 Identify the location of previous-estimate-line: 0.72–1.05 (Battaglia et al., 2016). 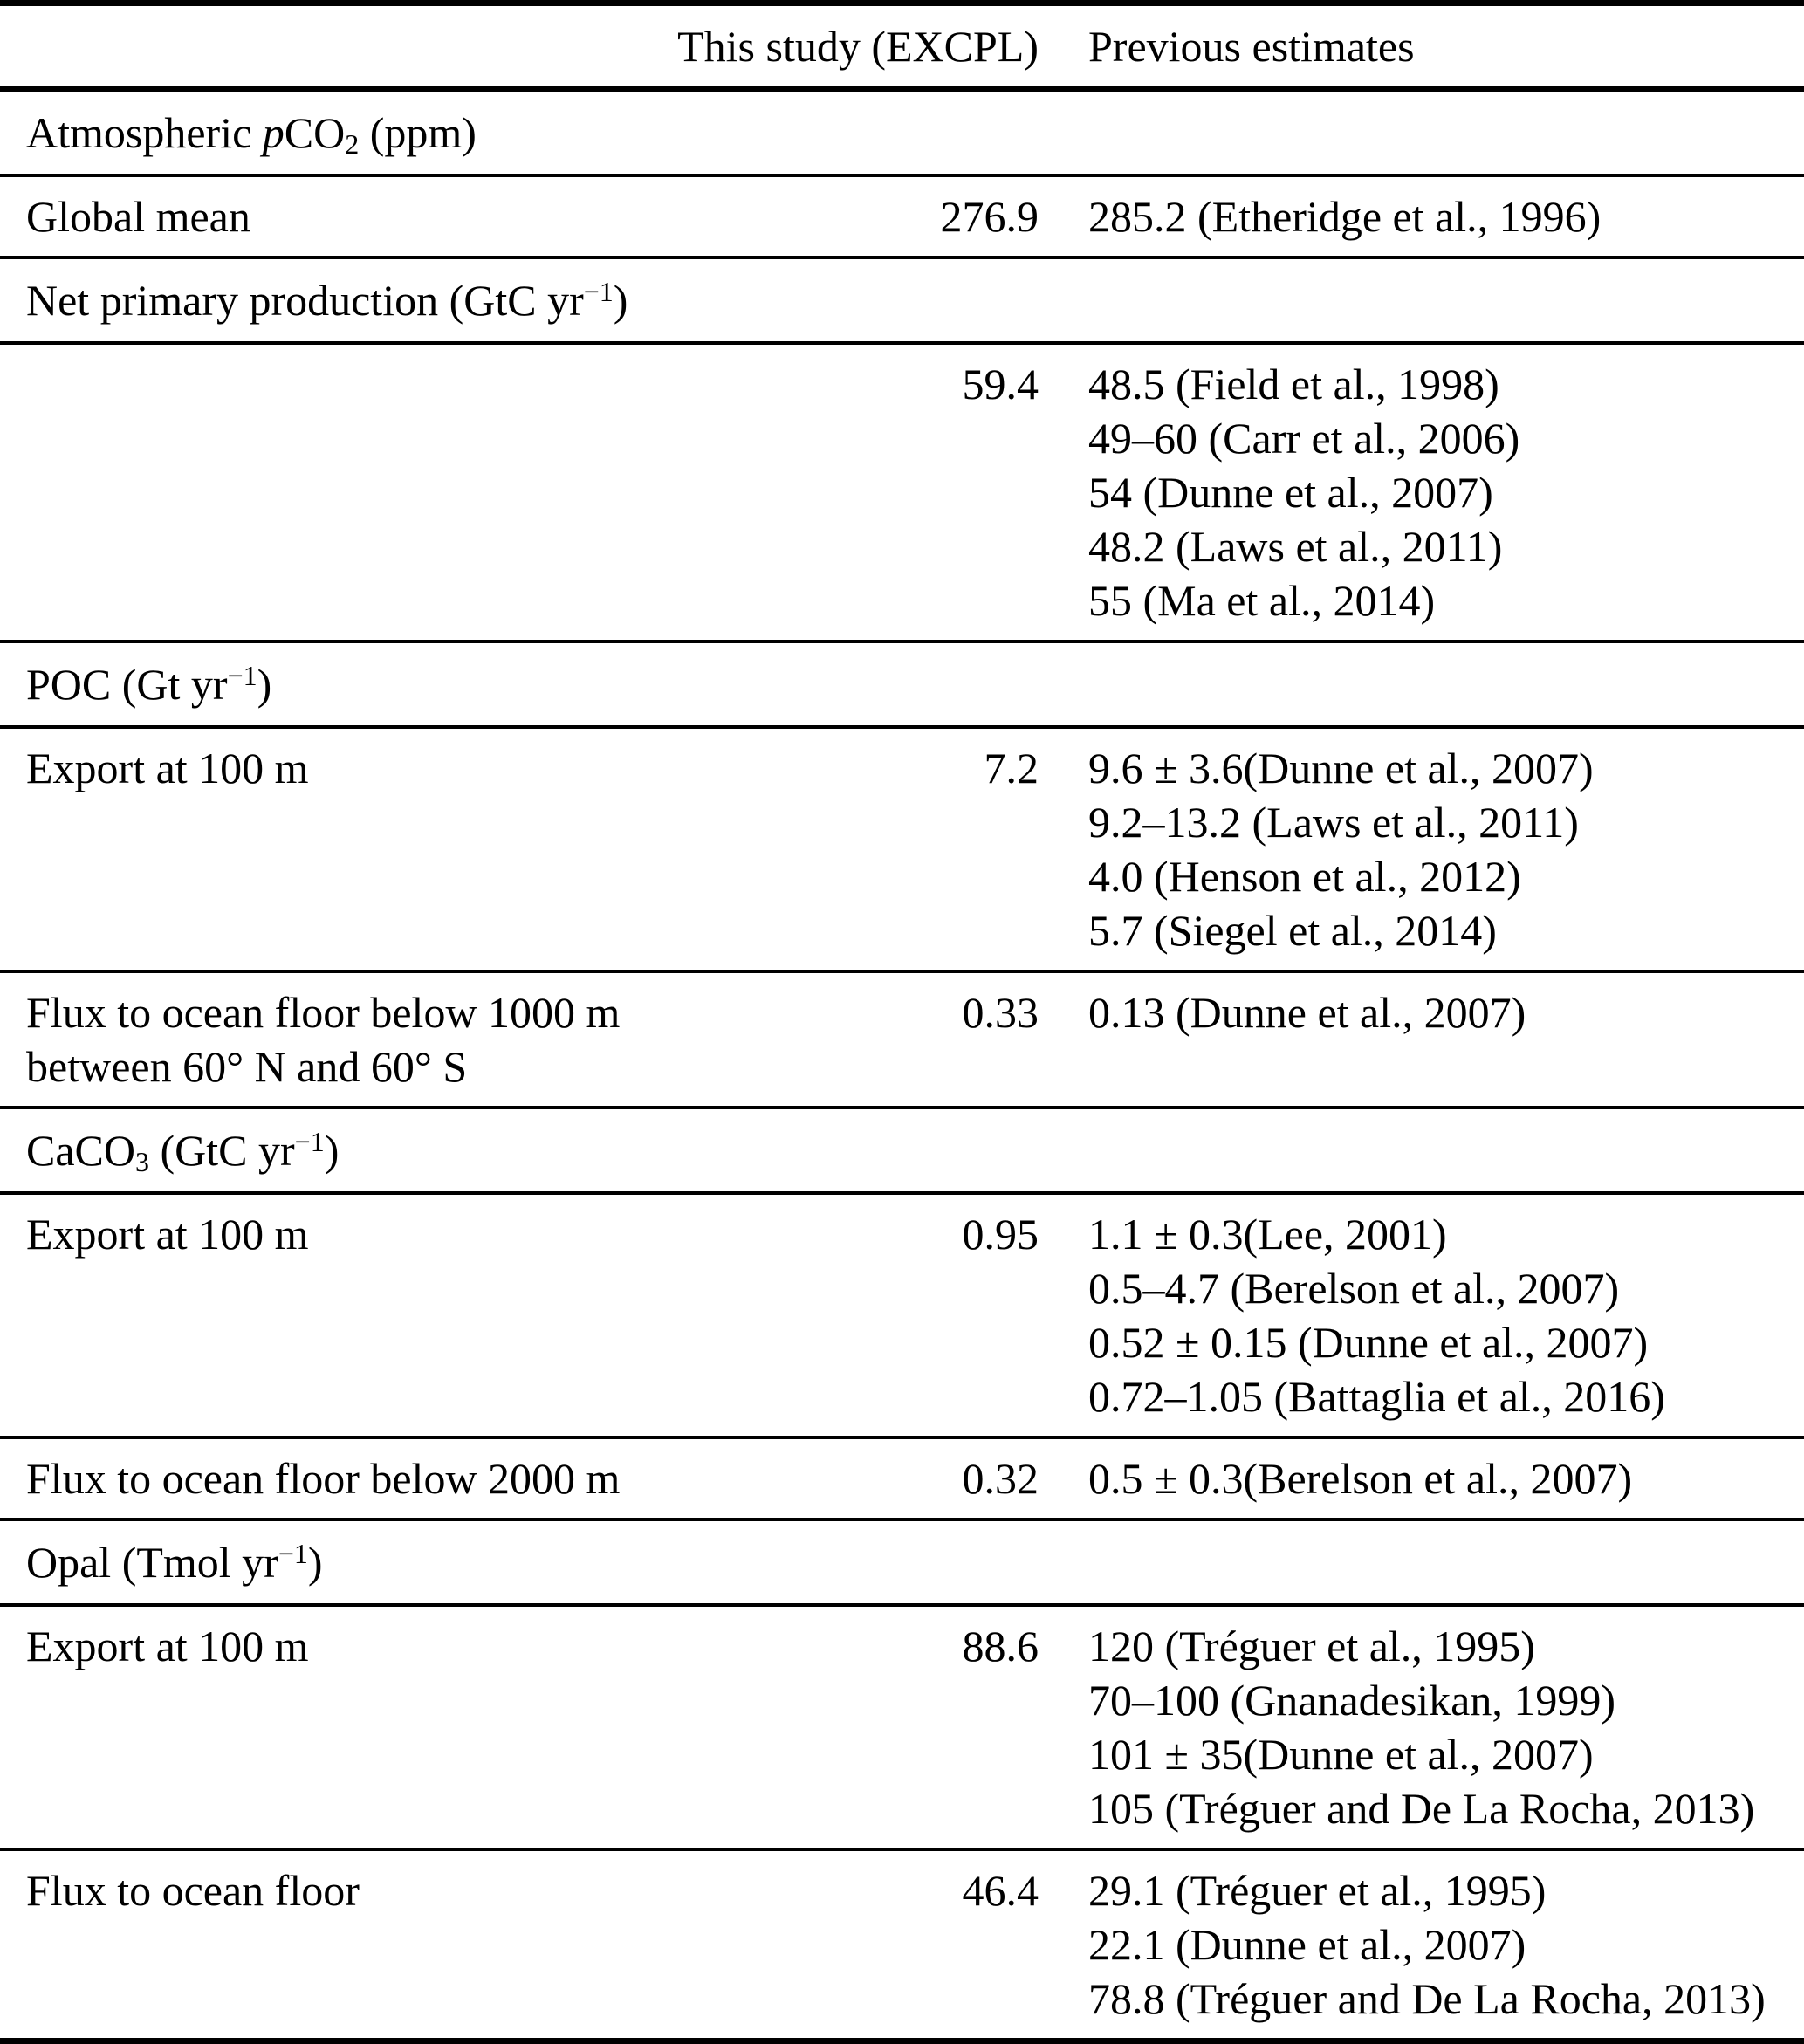
(1376, 1397).